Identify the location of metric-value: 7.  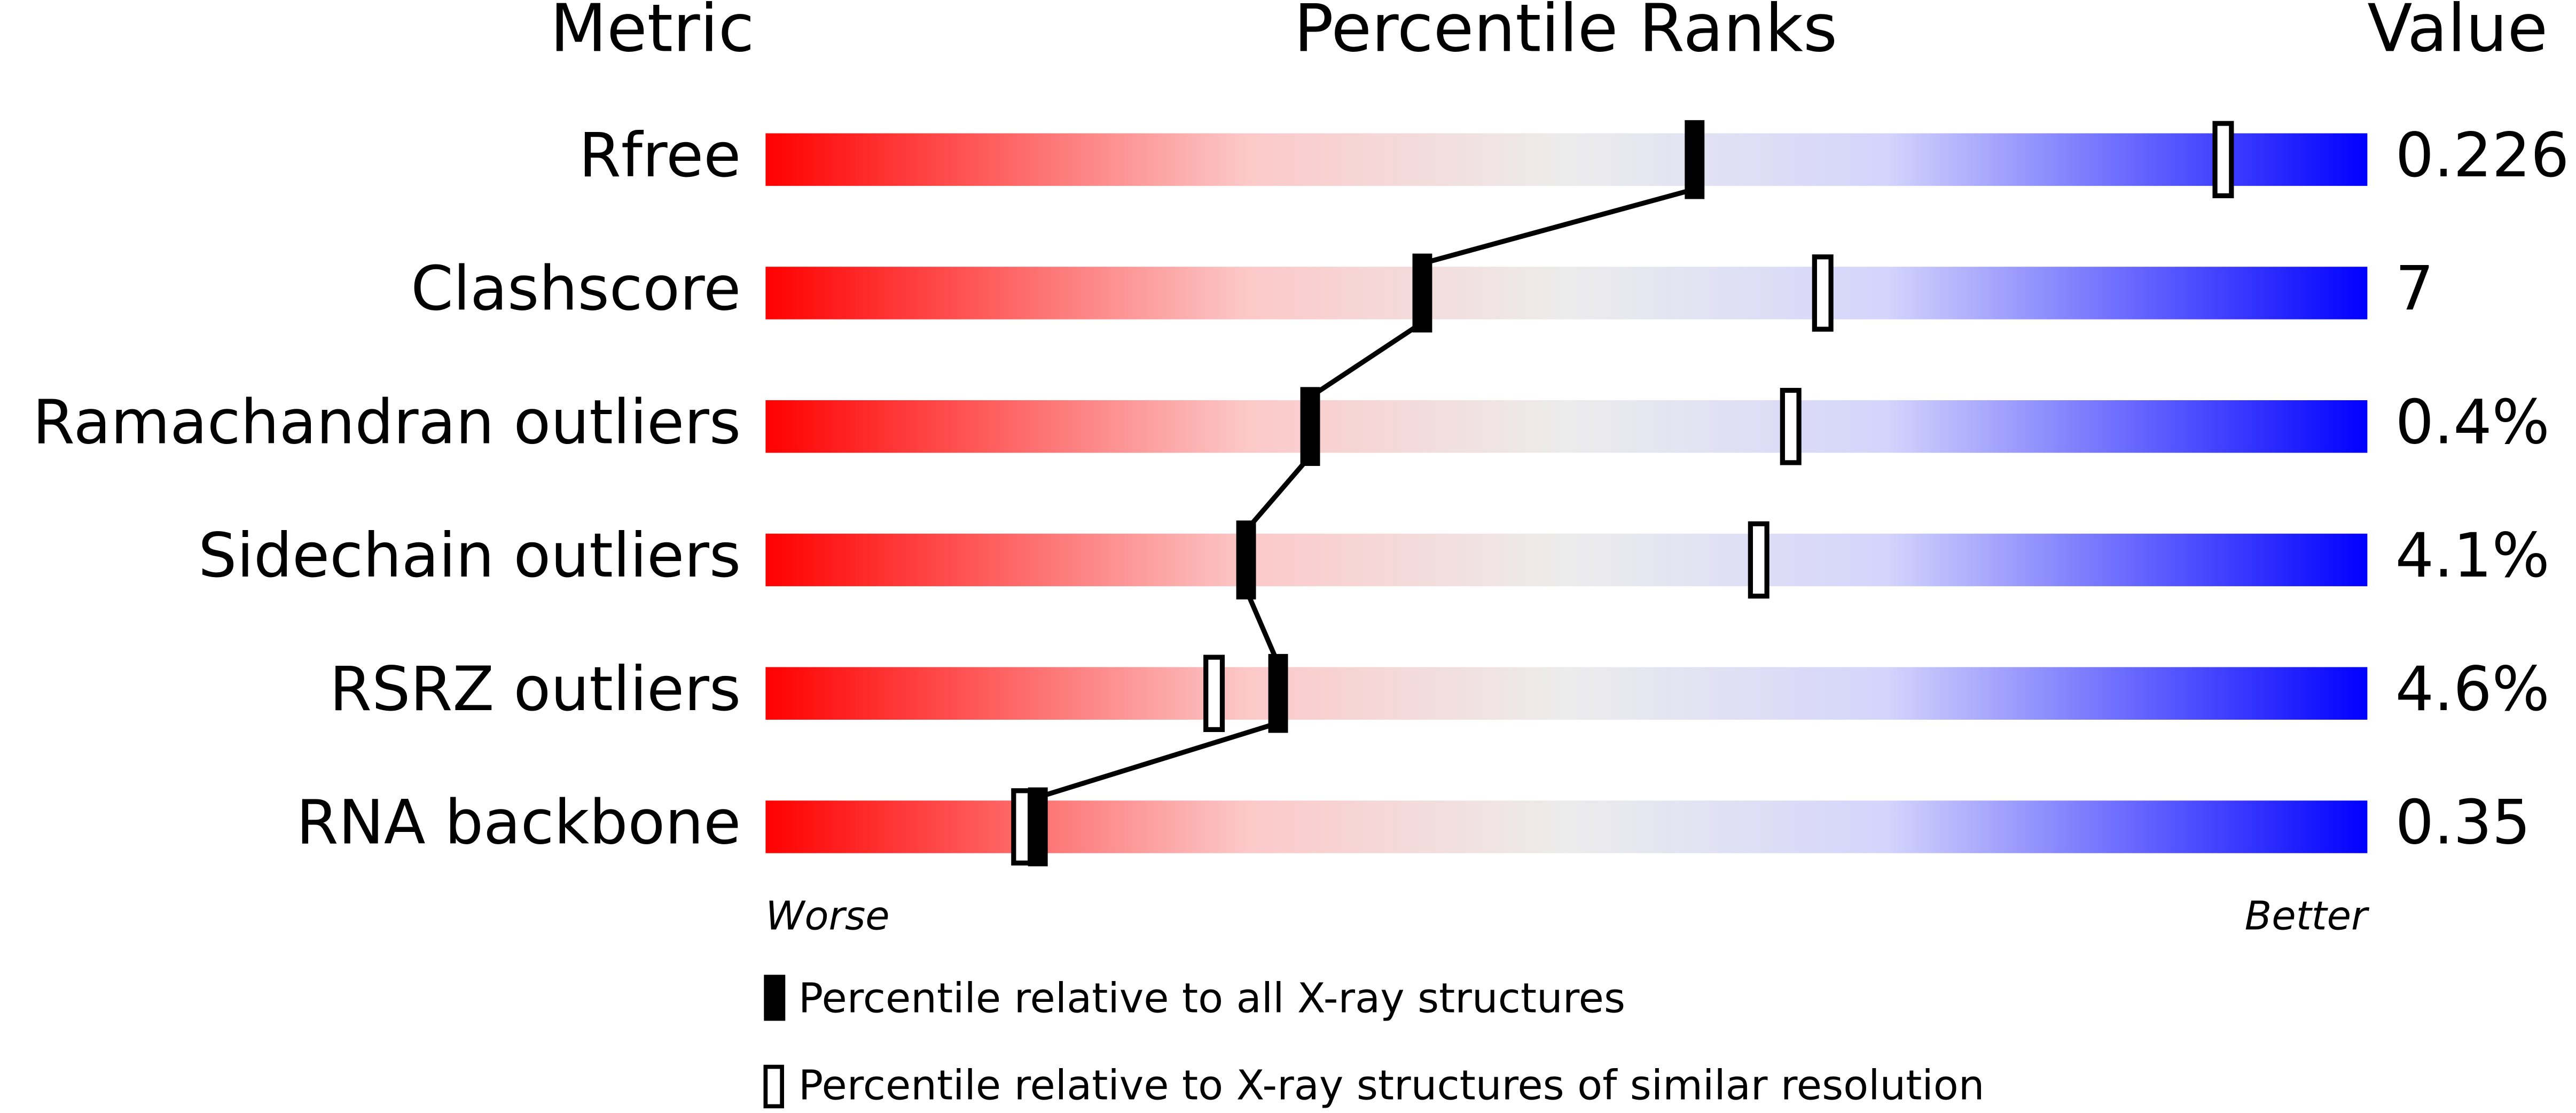
(2414, 288).